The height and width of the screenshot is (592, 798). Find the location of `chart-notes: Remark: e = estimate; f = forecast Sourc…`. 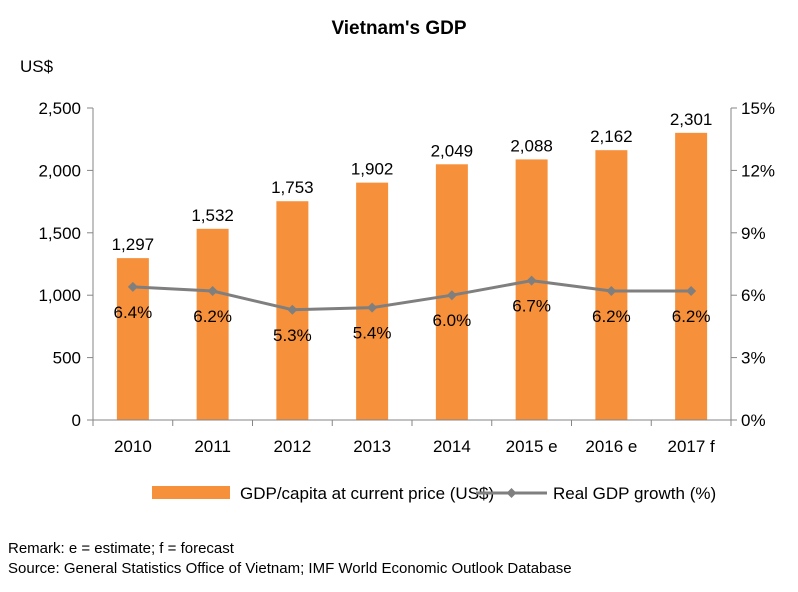

chart-notes: Remark: e = estimate; f = forecast Sourc… is located at coordinates (290, 559).